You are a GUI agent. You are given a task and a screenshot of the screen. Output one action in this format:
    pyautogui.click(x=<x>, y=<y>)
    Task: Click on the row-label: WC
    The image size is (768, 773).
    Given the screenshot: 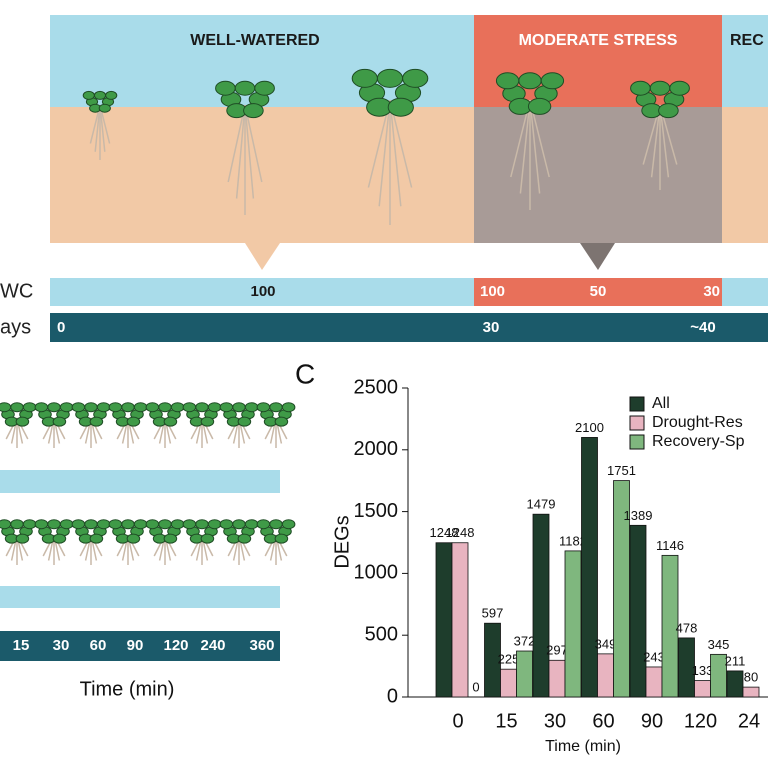 What is the action you would take?
    pyautogui.click(x=16, y=291)
    